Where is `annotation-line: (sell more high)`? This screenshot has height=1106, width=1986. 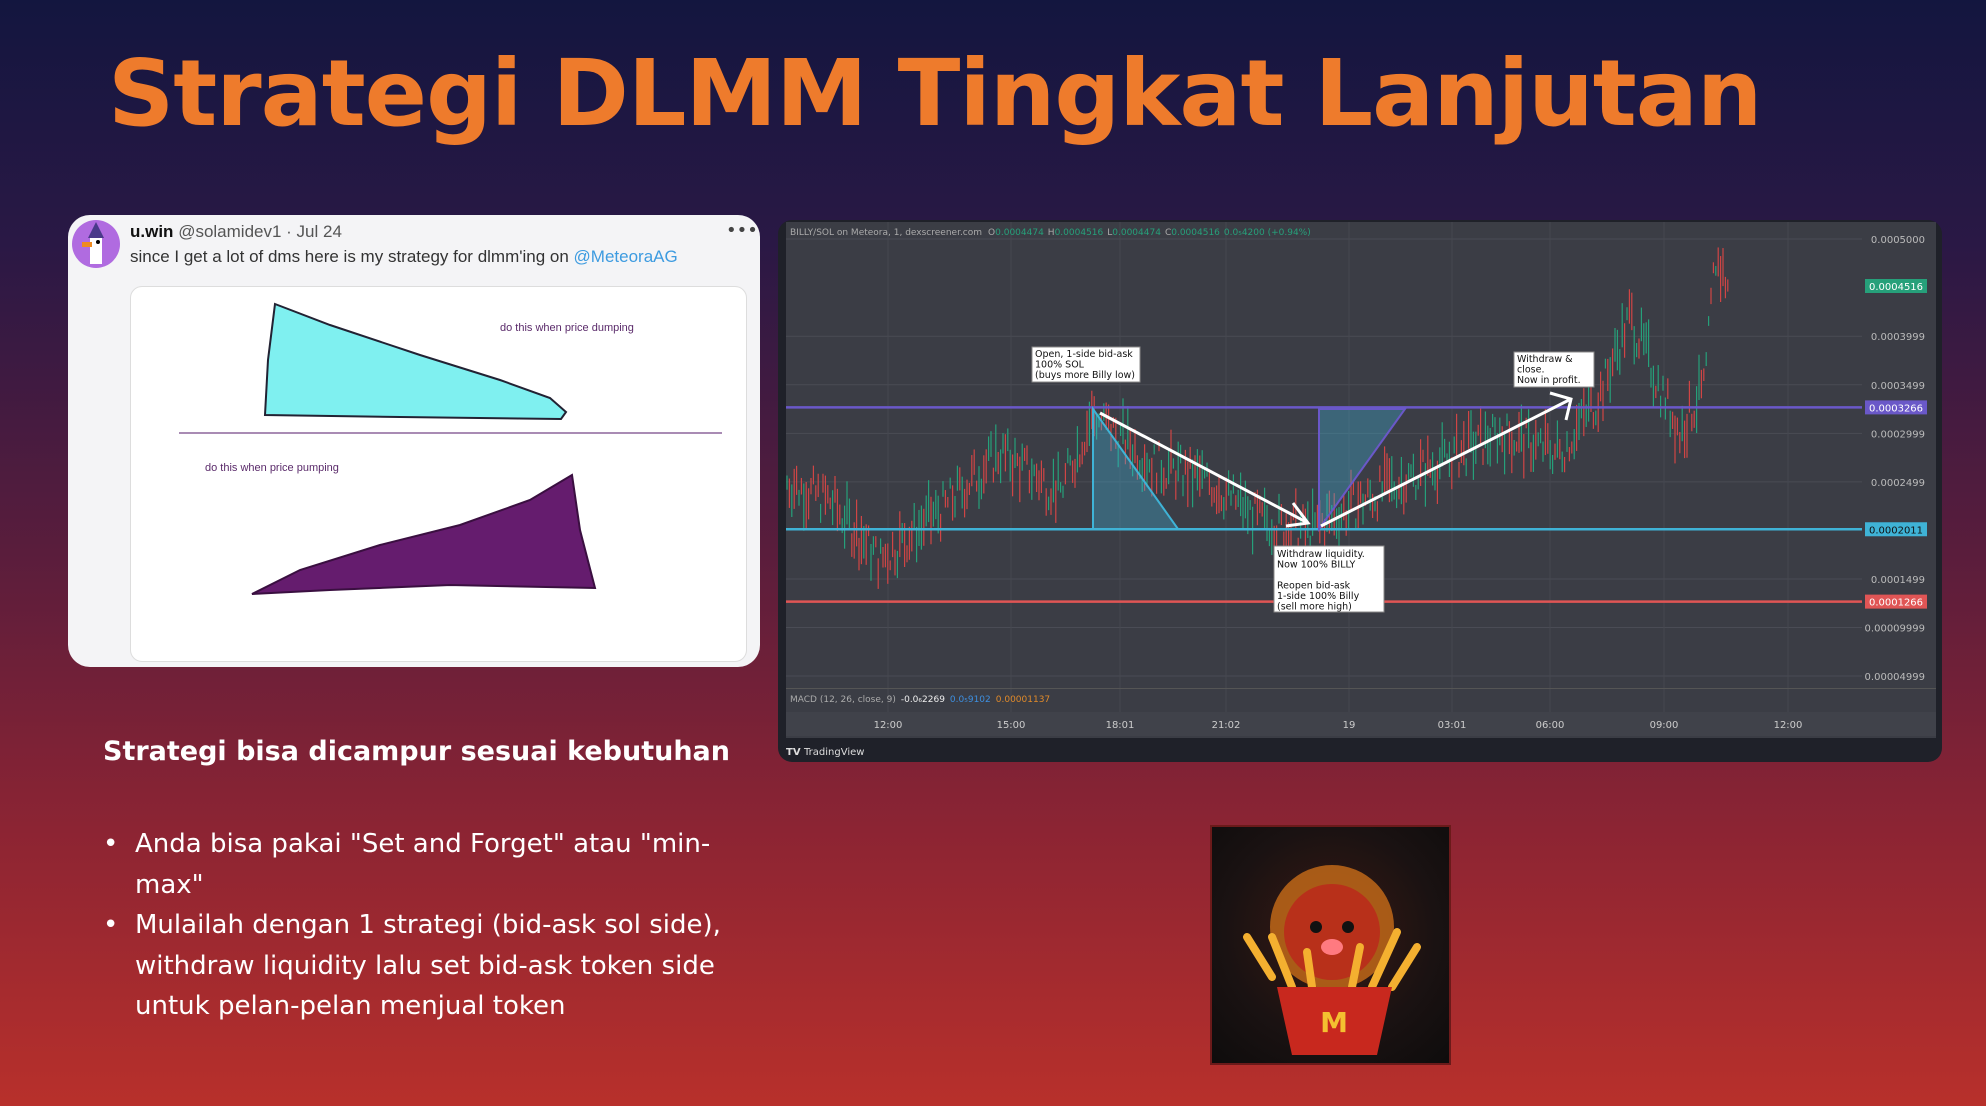 annotation-line: (sell more high) is located at coordinates (1314, 607).